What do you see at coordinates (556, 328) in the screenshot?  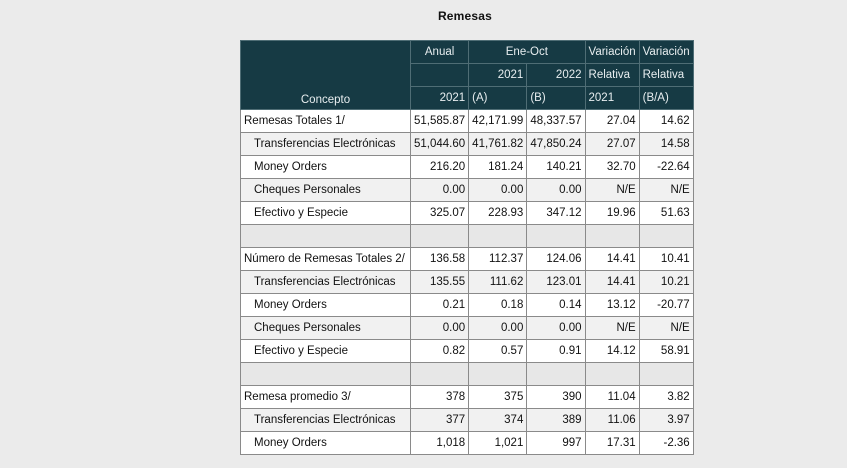 I see `cell-b: 0.00` at bounding box center [556, 328].